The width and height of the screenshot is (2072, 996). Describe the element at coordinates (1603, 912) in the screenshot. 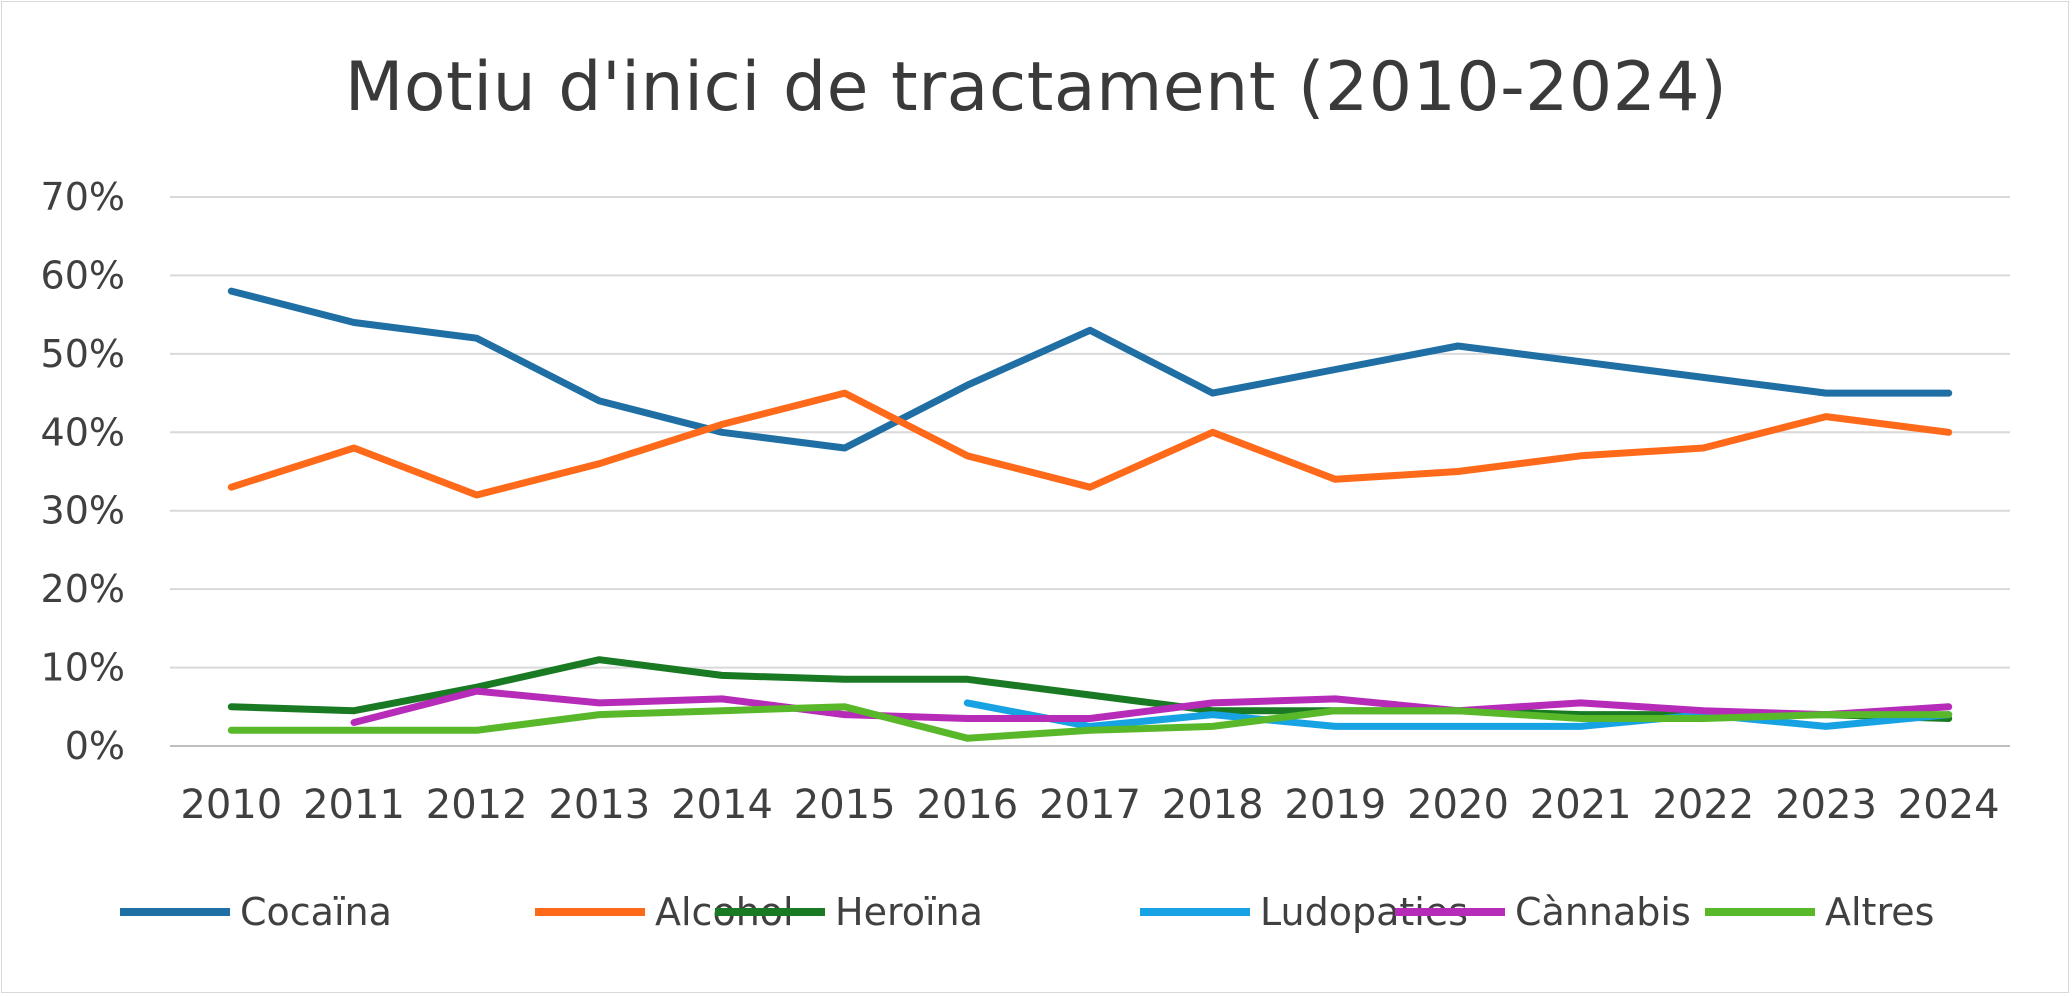

I see `legend-label: Cànnabis` at that location.